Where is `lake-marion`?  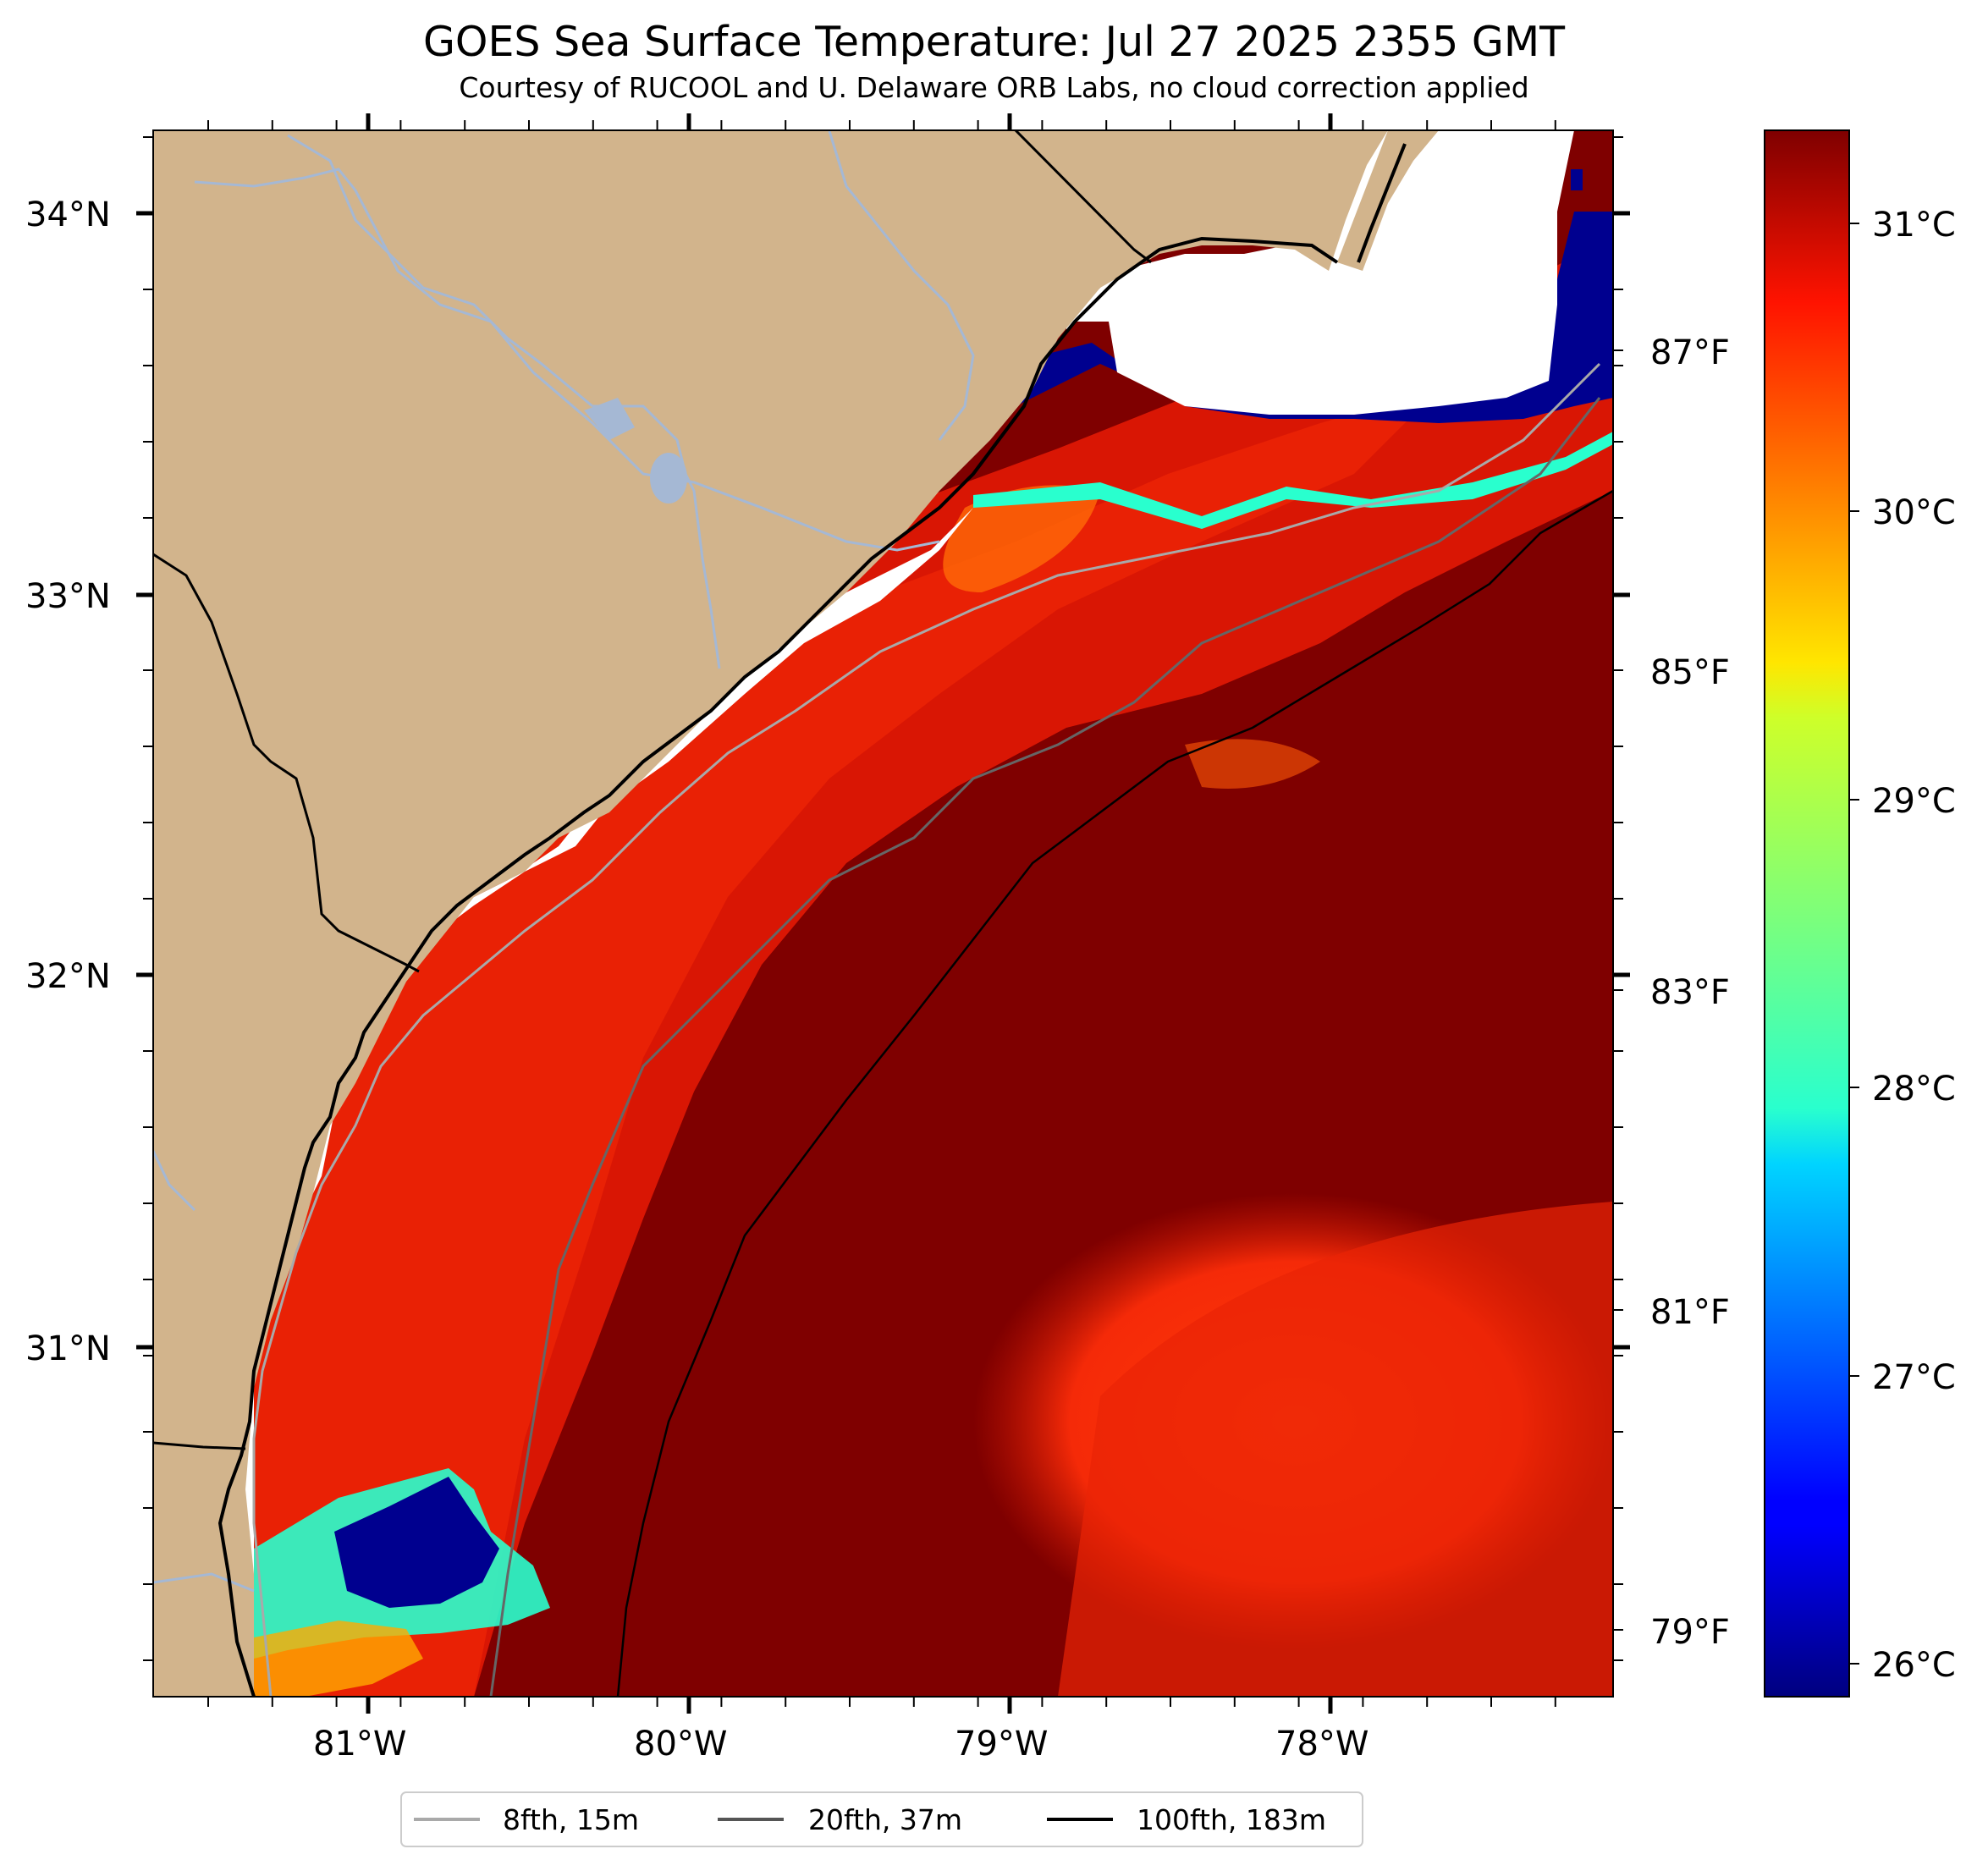
lake-marion is located at coordinates (668, 479).